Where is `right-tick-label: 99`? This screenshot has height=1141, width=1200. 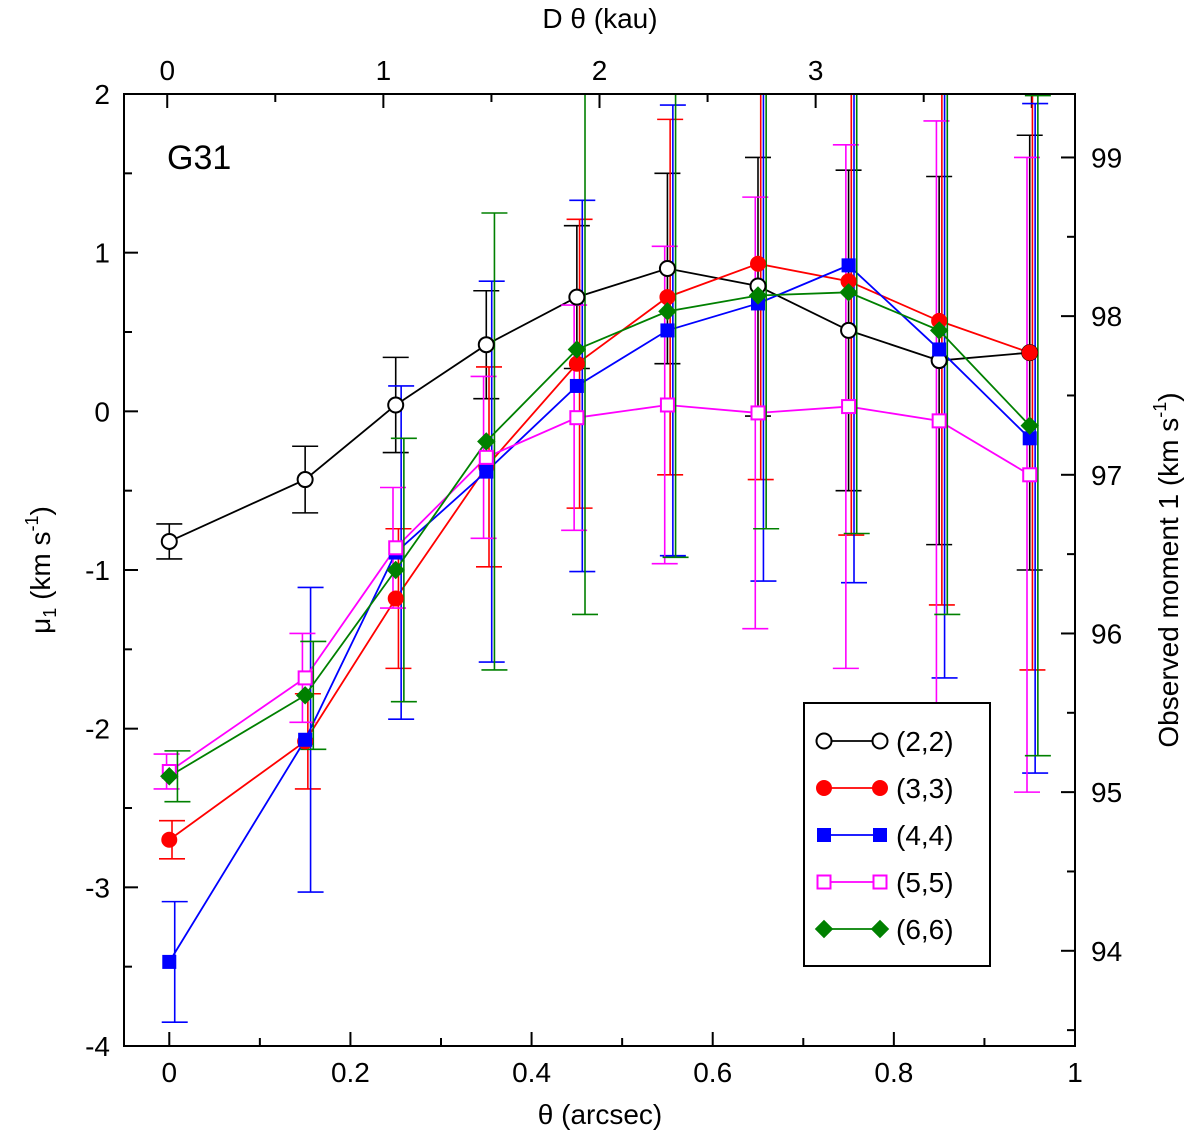
right-tick-label: 99 is located at coordinates (1106, 157).